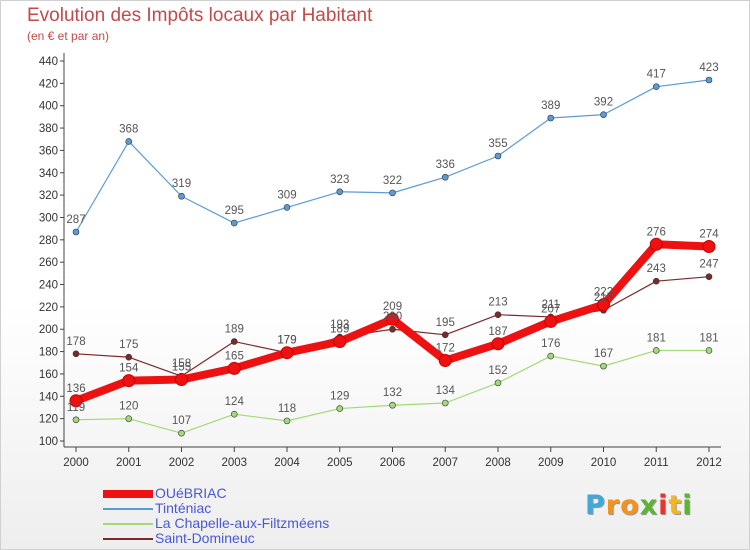  I want to click on y-tick-label: 300, so click(48, 218).